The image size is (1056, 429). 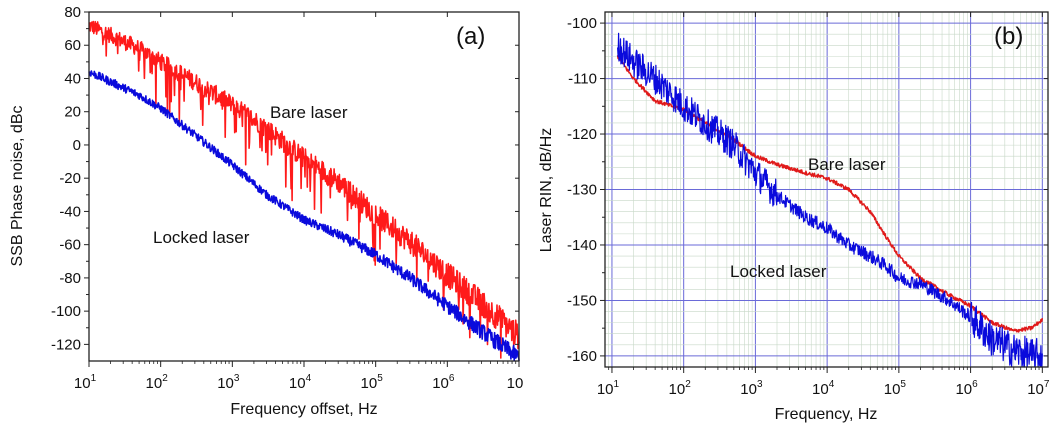 What do you see at coordinates (582, 300) in the screenshot?
I see `y-tick-label: -150` at bounding box center [582, 300].